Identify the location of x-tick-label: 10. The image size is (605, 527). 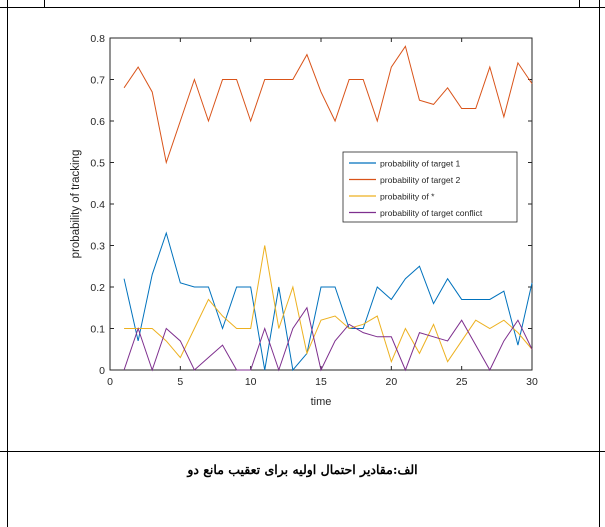
(251, 382).